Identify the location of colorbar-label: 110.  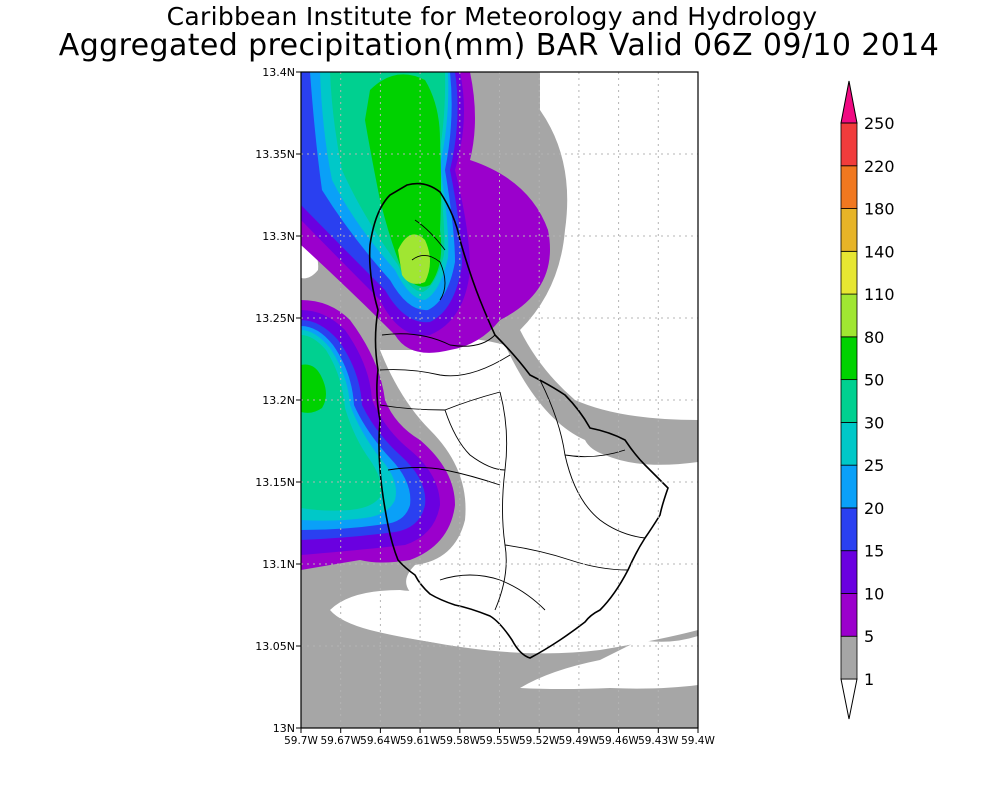
(879, 294).